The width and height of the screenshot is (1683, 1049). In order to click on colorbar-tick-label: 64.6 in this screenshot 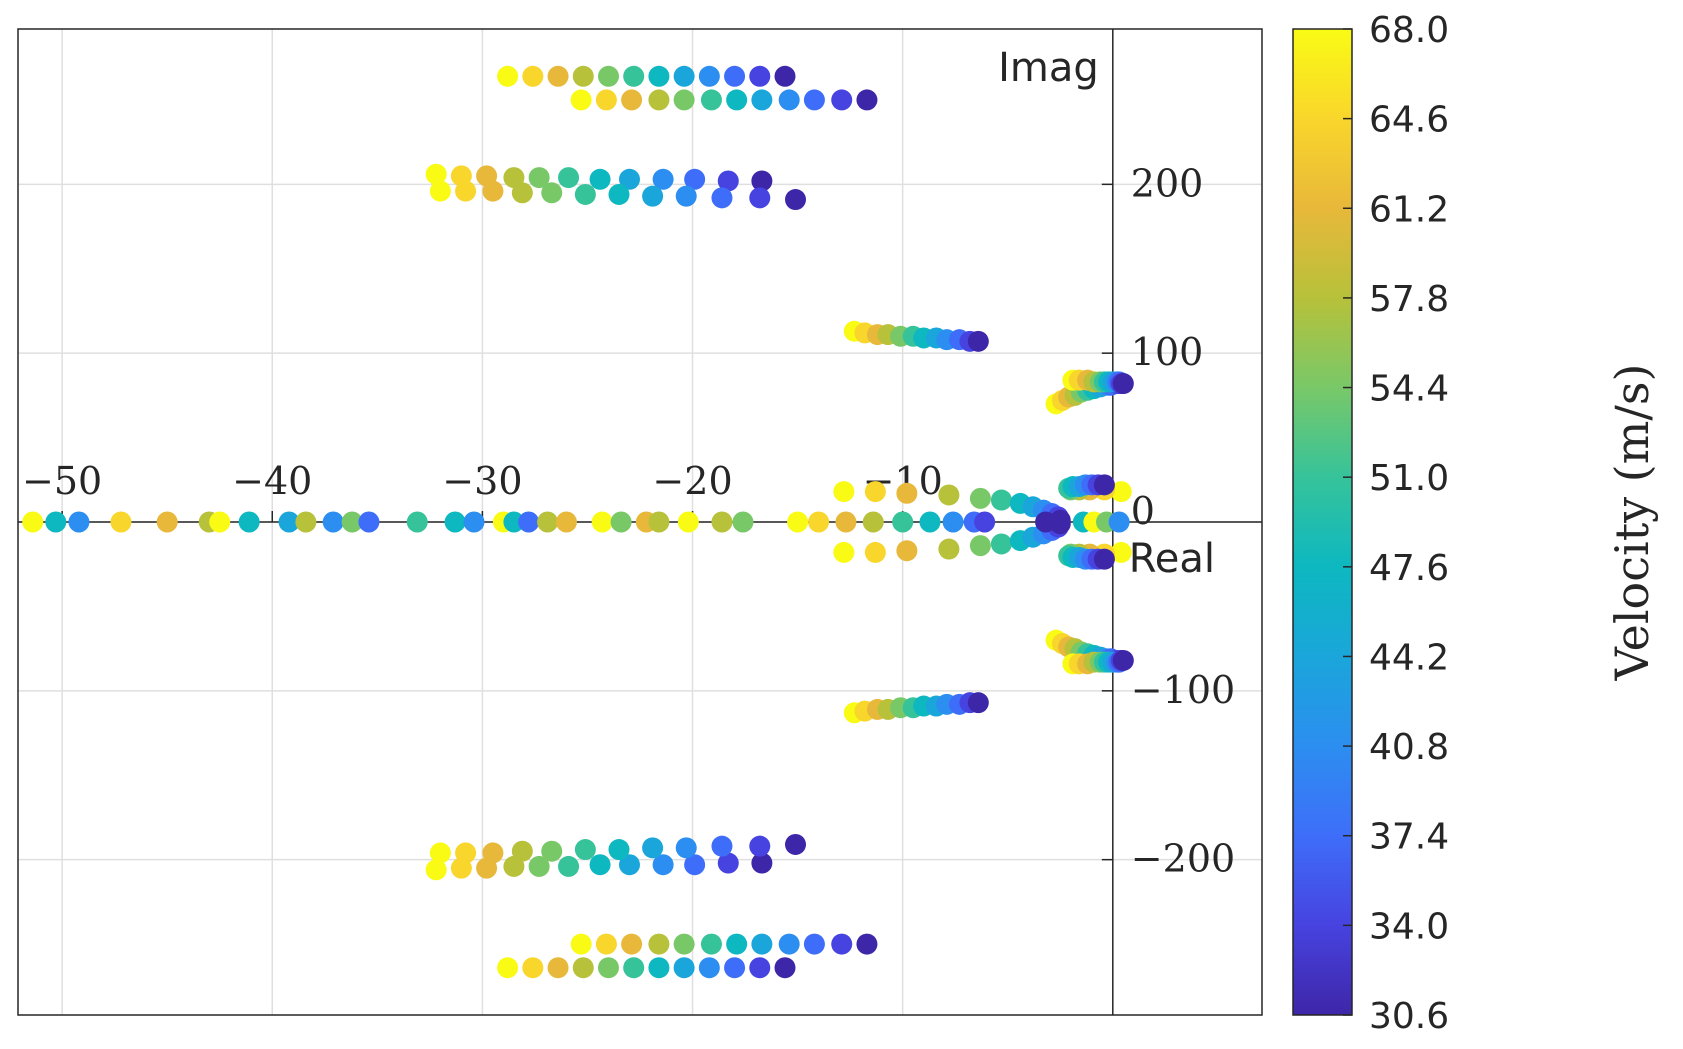, I will do `click(1409, 120)`.